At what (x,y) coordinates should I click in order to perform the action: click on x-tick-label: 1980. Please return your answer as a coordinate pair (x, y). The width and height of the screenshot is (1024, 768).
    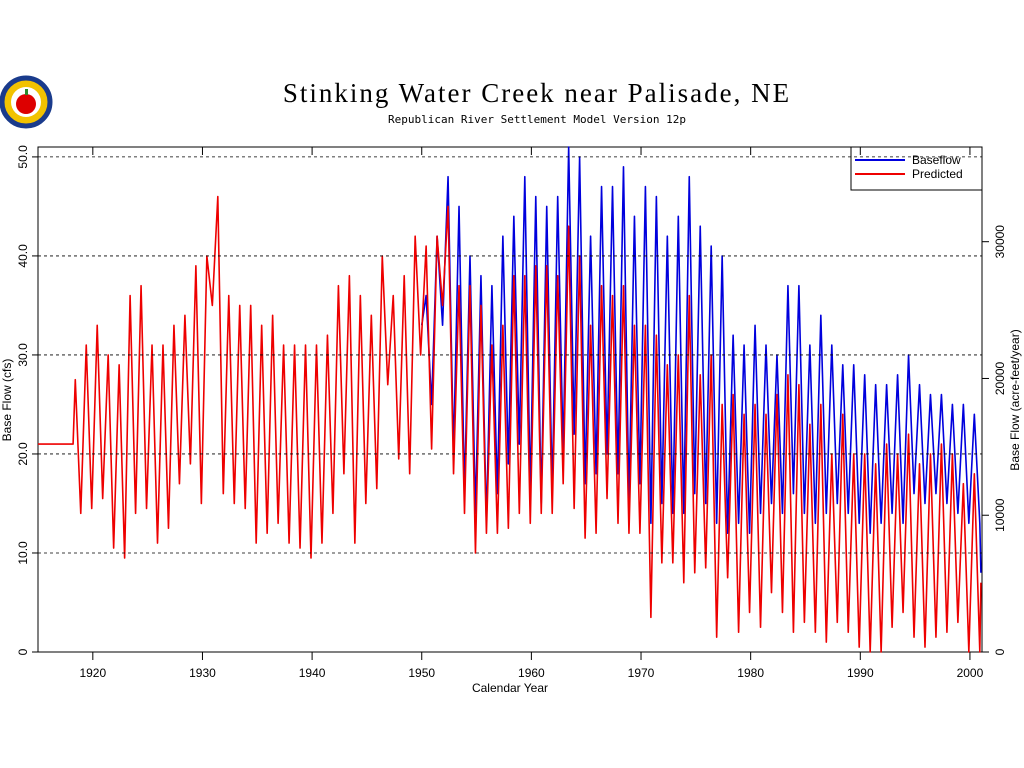
    Looking at the image, I should click on (750, 673).